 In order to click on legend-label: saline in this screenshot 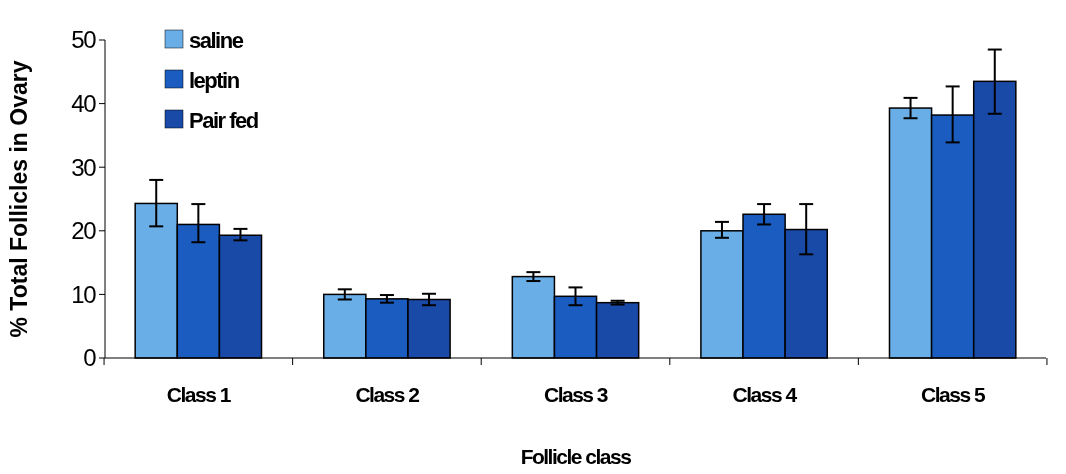, I will do `click(216, 40)`.